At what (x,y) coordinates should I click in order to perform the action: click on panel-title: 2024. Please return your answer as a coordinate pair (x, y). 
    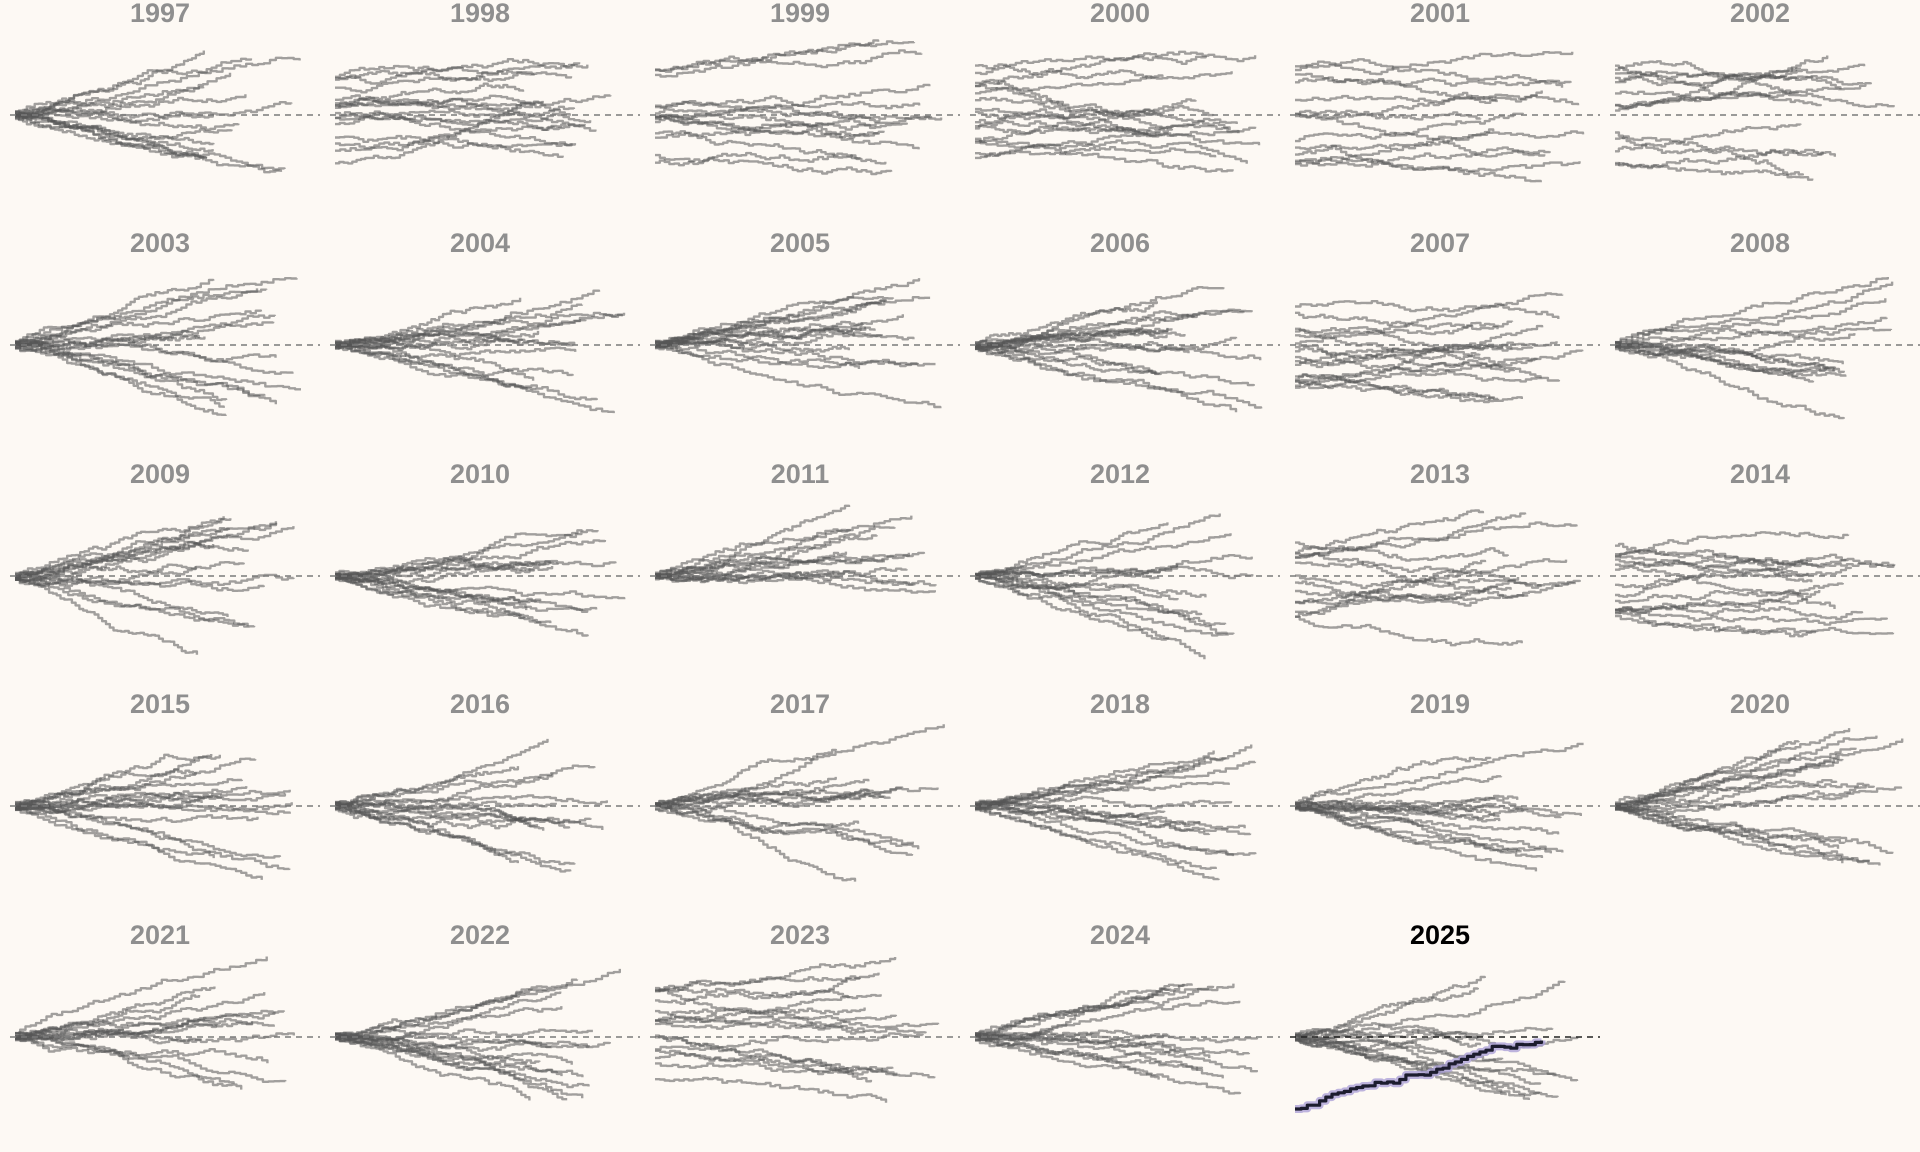
    Looking at the image, I should click on (1120, 935).